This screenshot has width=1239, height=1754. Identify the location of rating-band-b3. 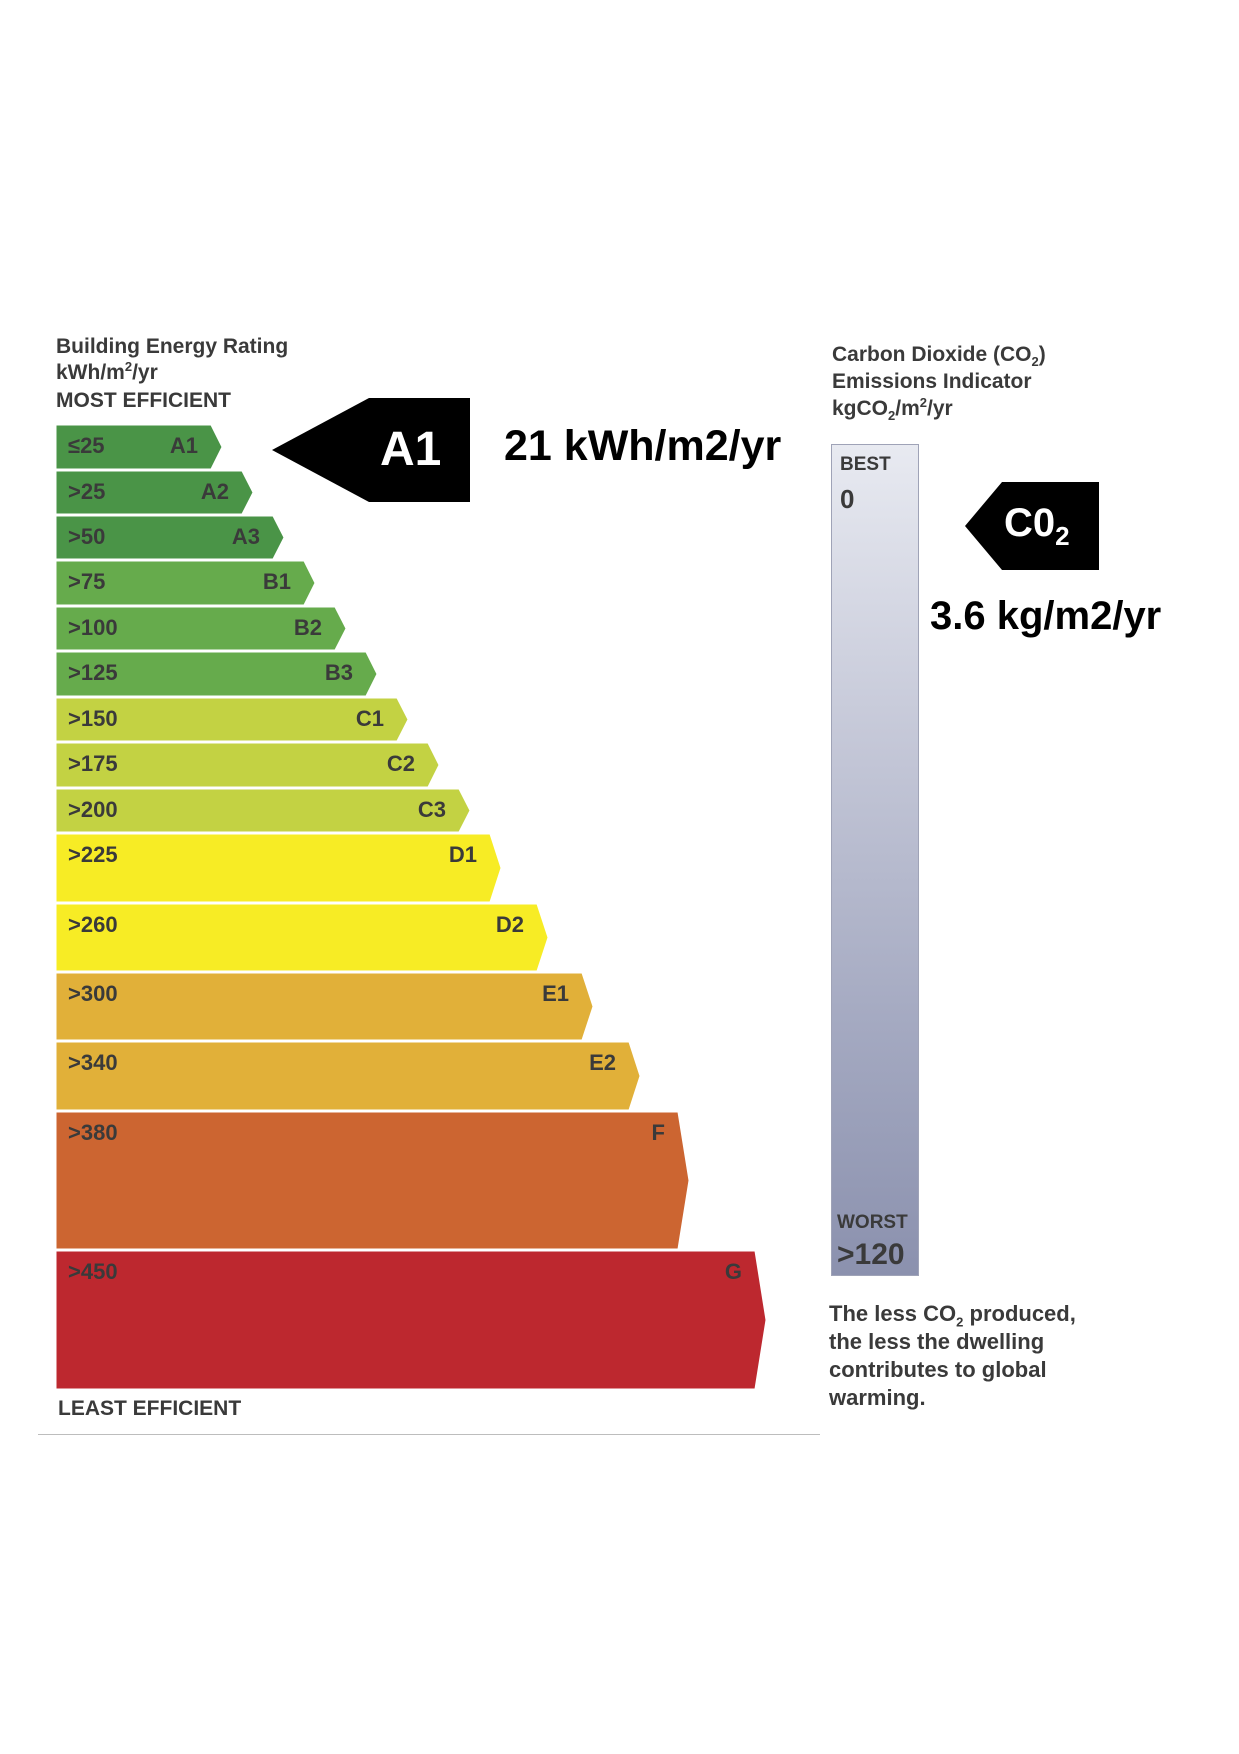
(216, 674).